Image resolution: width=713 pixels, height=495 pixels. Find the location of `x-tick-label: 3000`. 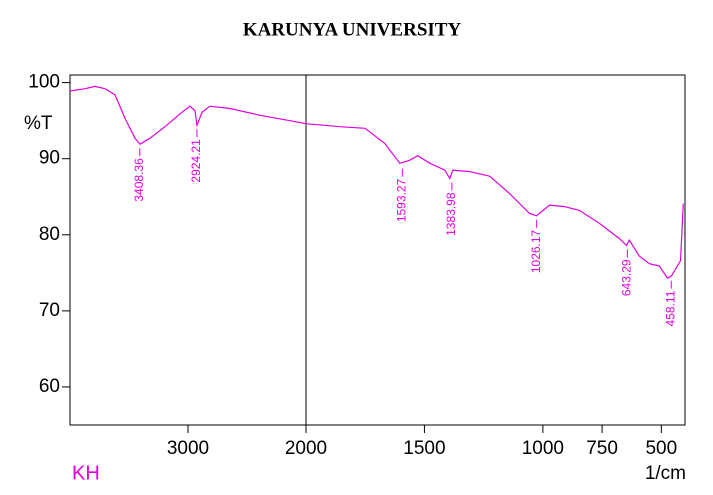

x-tick-label: 3000 is located at coordinates (188, 448).